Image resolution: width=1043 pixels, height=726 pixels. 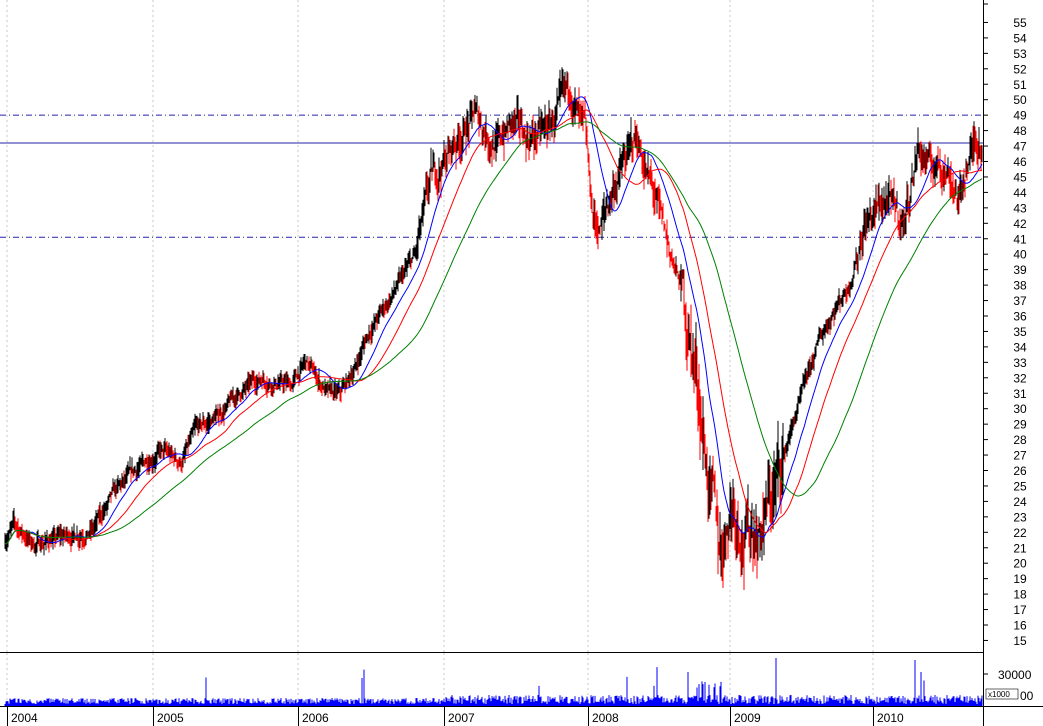 What do you see at coordinates (1020, 409) in the screenshot?
I see `y-tick-label: 30` at bounding box center [1020, 409].